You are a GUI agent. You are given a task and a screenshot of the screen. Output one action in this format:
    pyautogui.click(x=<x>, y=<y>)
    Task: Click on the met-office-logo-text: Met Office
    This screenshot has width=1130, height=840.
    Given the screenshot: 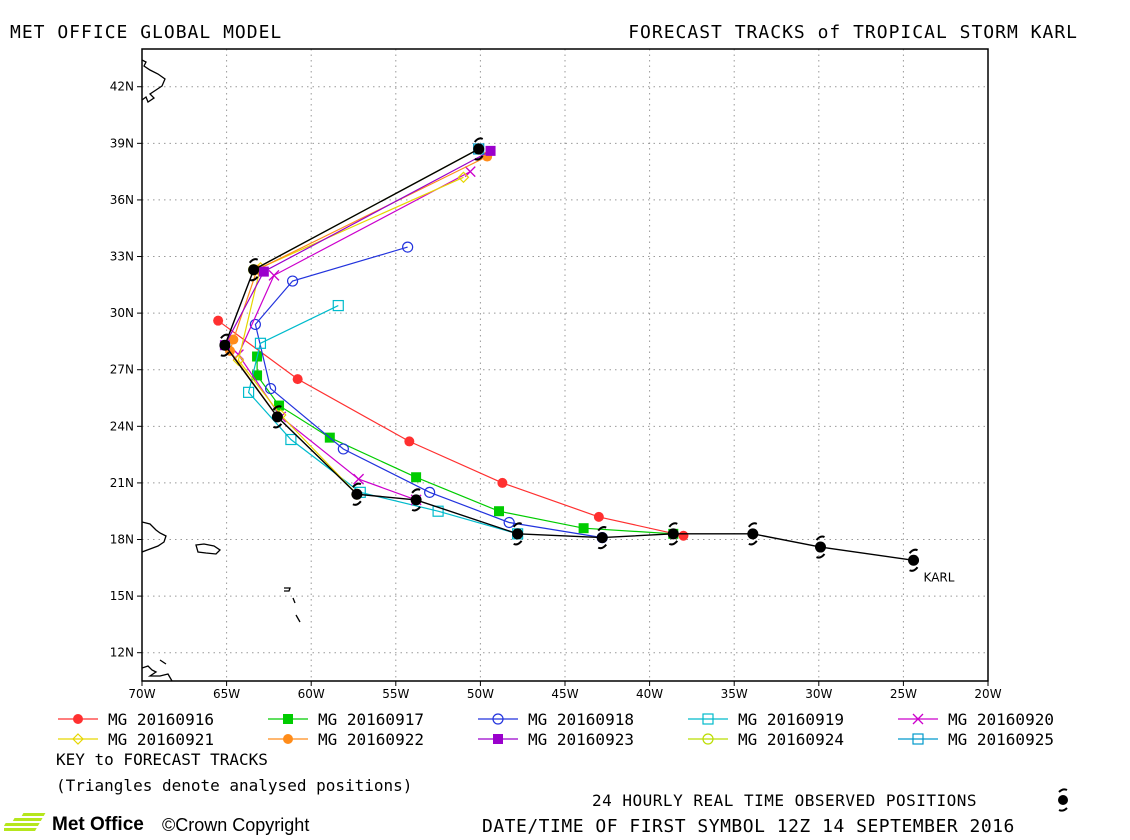 What is the action you would take?
    pyautogui.click(x=98, y=824)
    